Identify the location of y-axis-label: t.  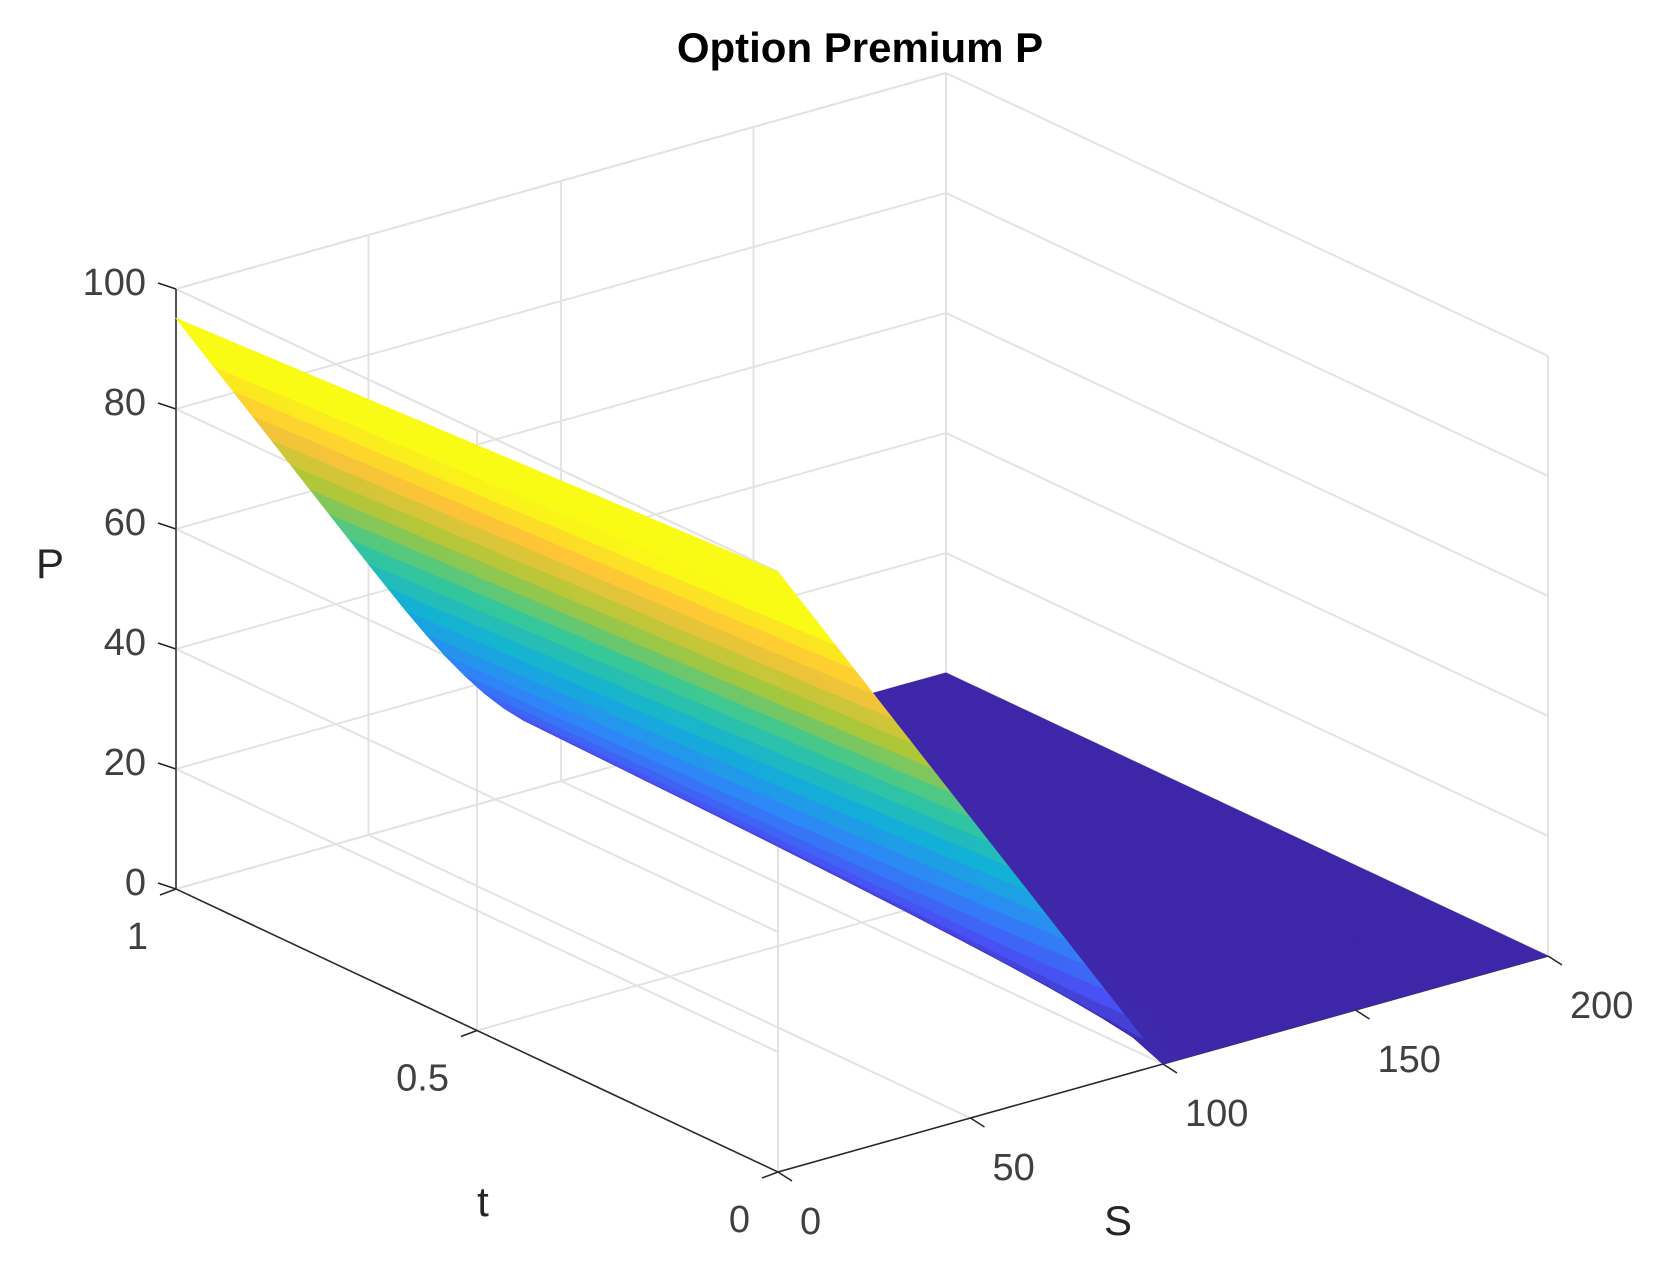
(483, 1201).